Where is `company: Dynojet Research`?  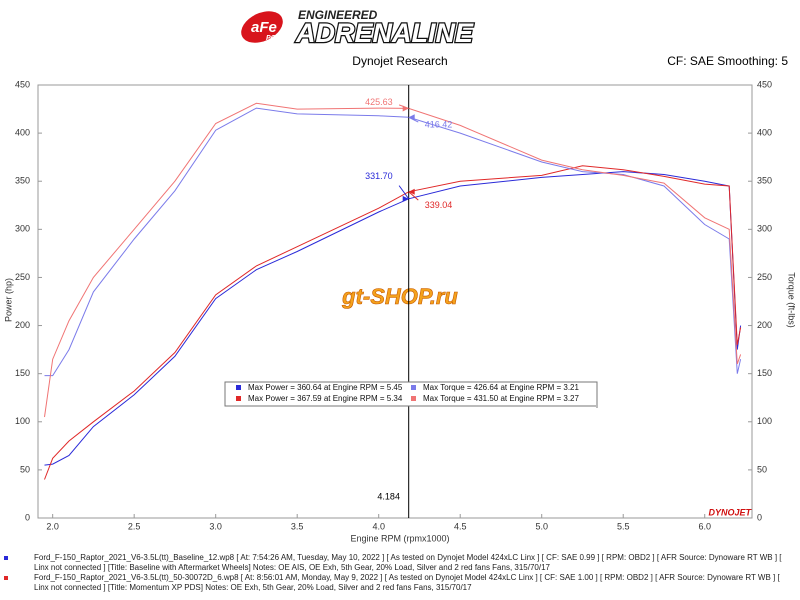
company: Dynojet Research is located at coordinates (399, 61).